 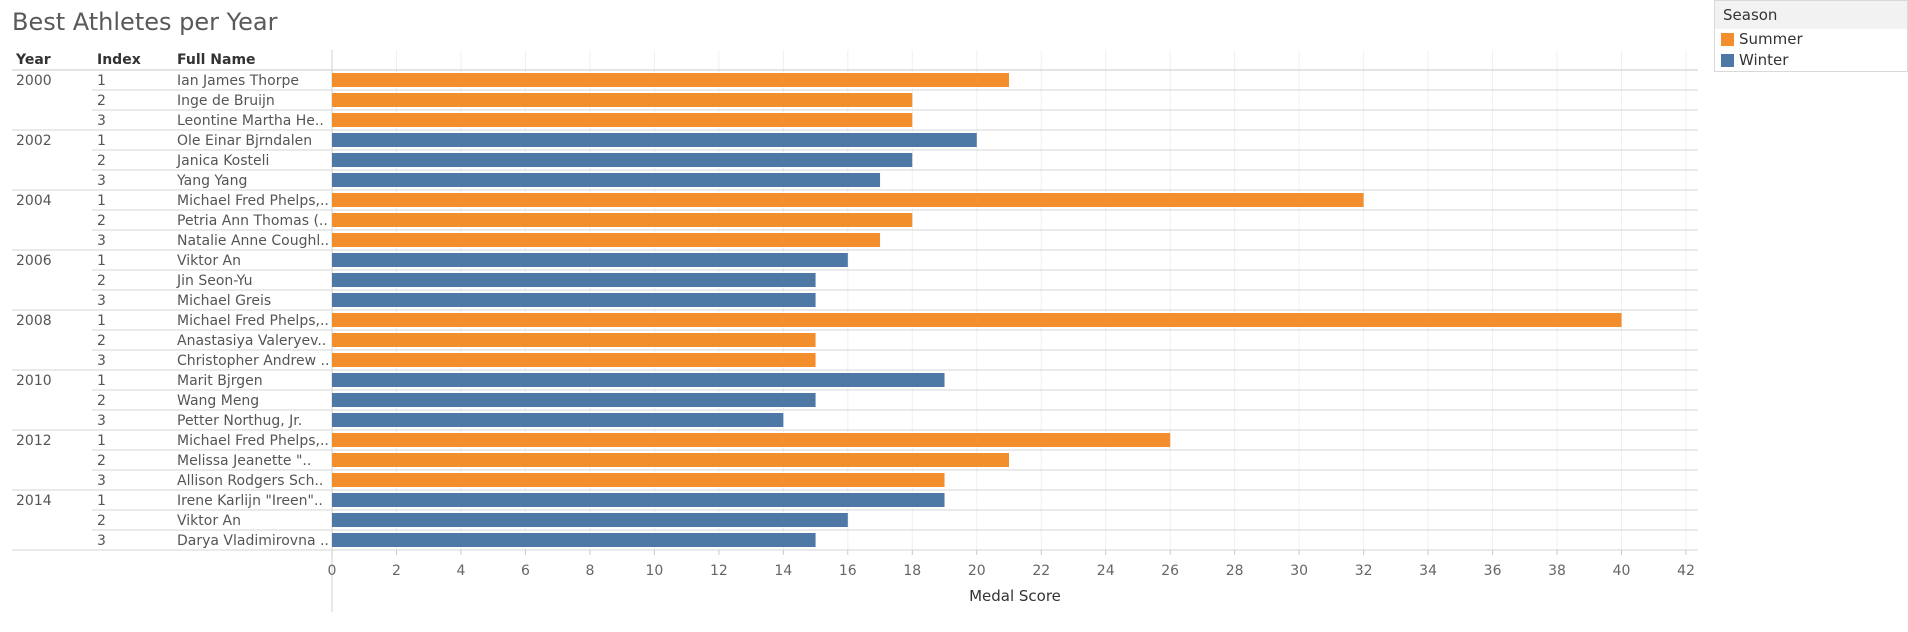 I want to click on cell-full-name: Darya Vladimirovna .., so click(x=253, y=541).